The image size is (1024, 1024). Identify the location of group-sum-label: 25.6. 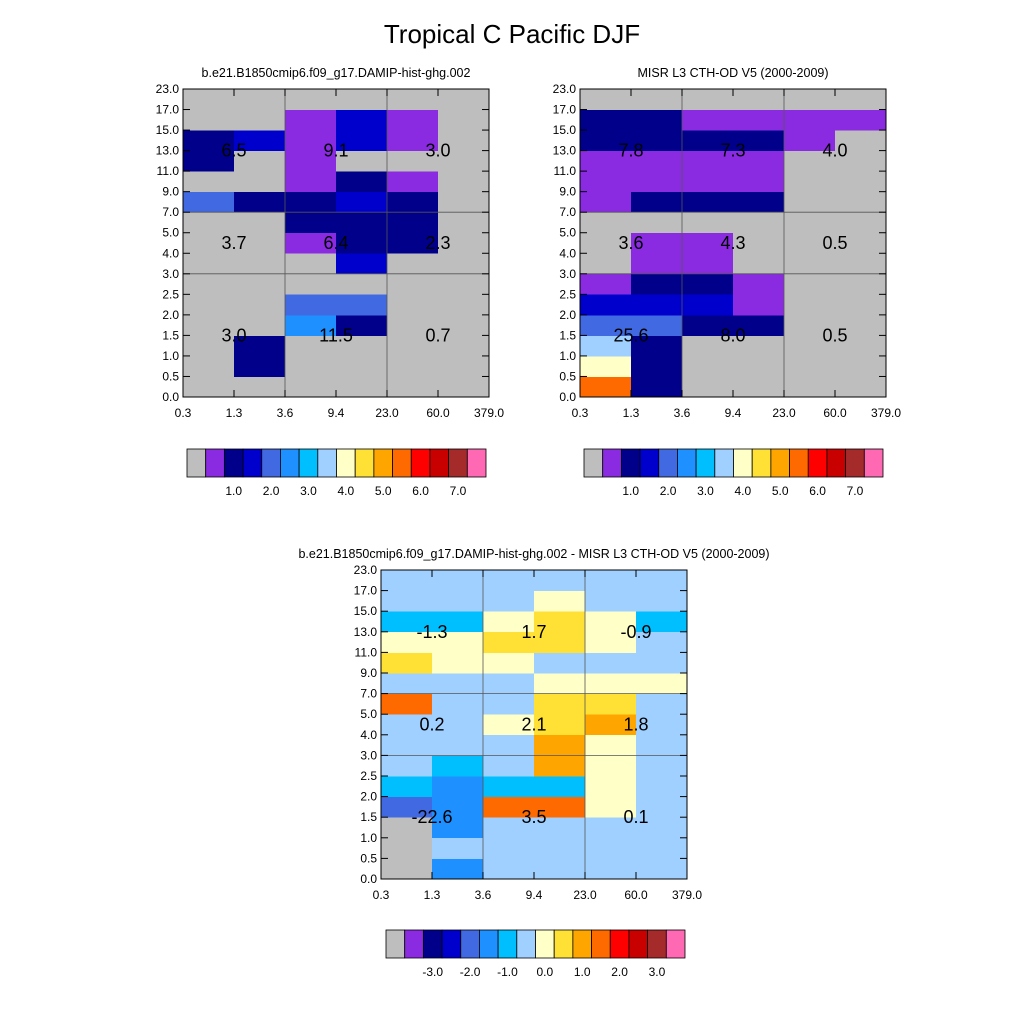
(630, 335).